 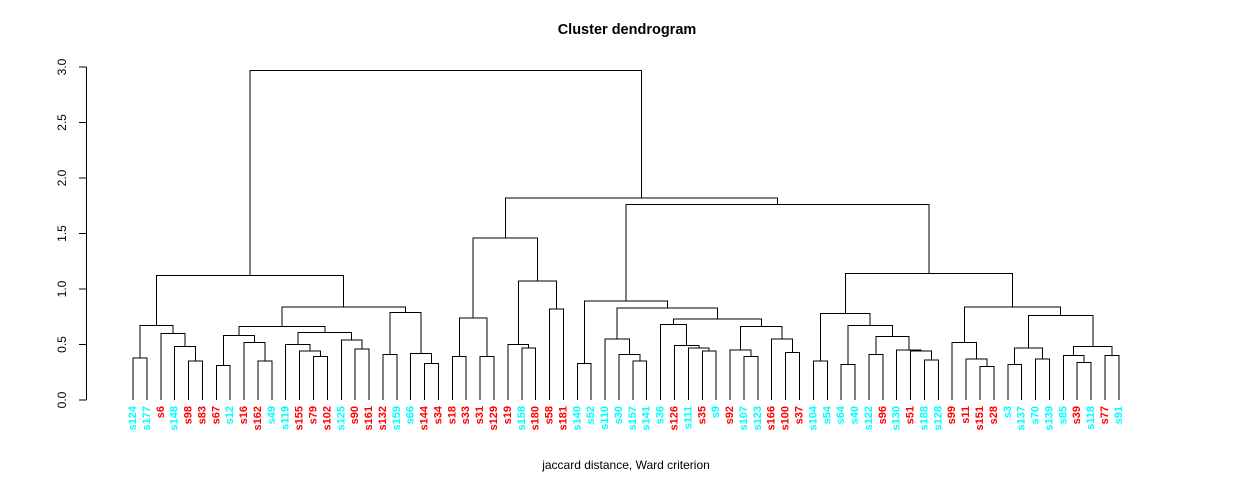 What do you see at coordinates (730, 415) in the screenshot?
I see `leaf-label: s92` at bounding box center [730, 415].